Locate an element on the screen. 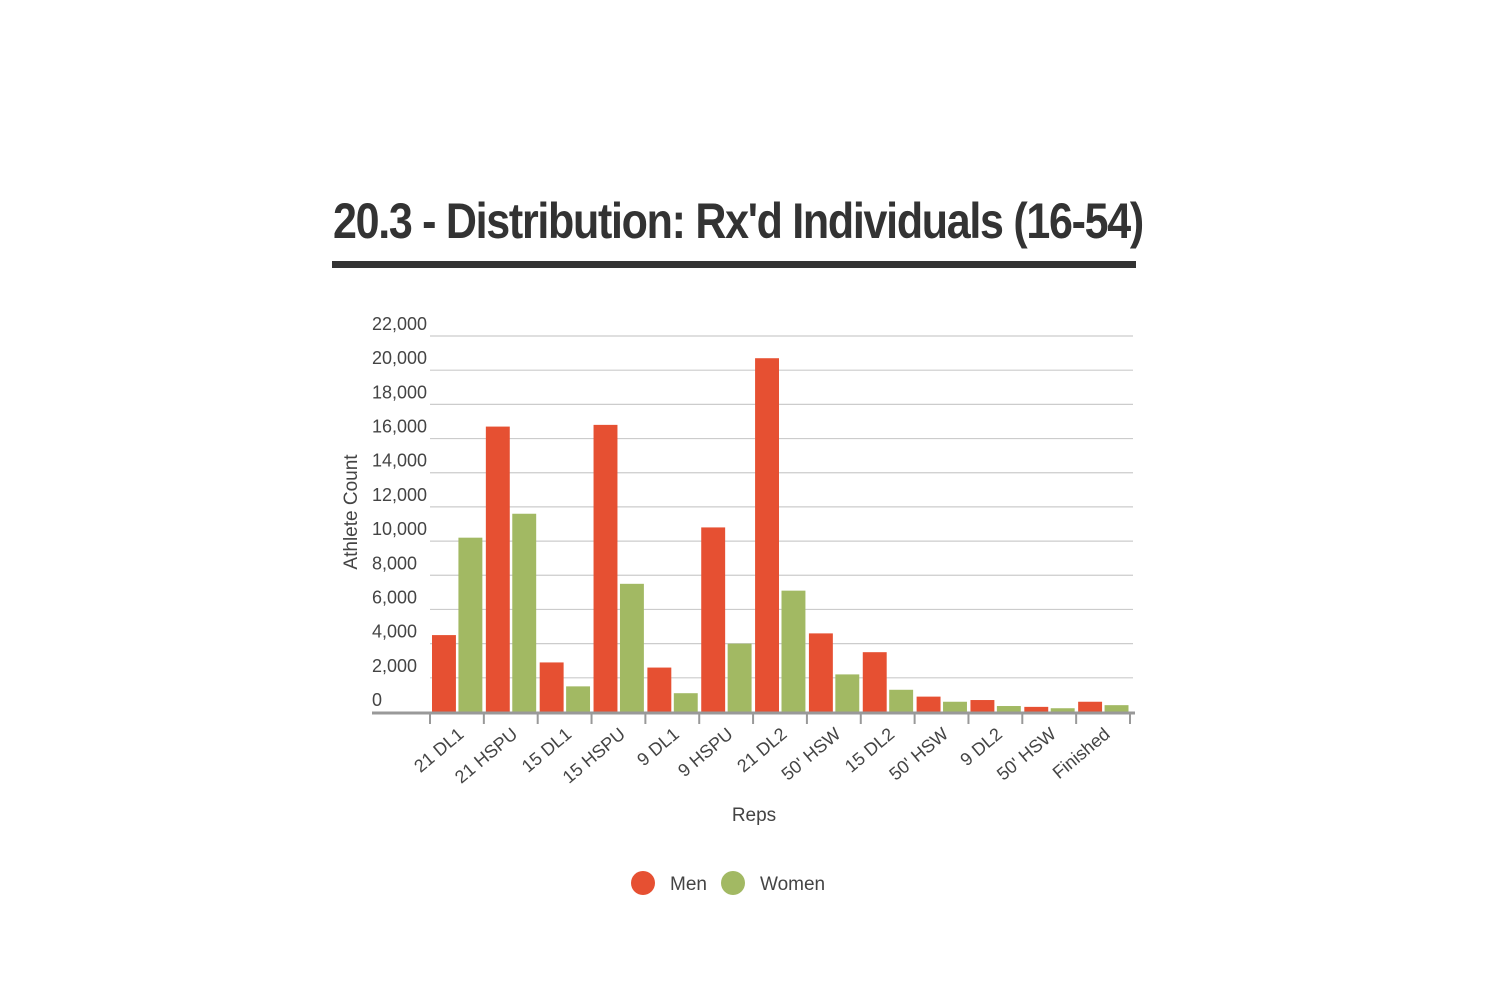  y-tick-label: 2,000 is located at coordinates (394, 666).